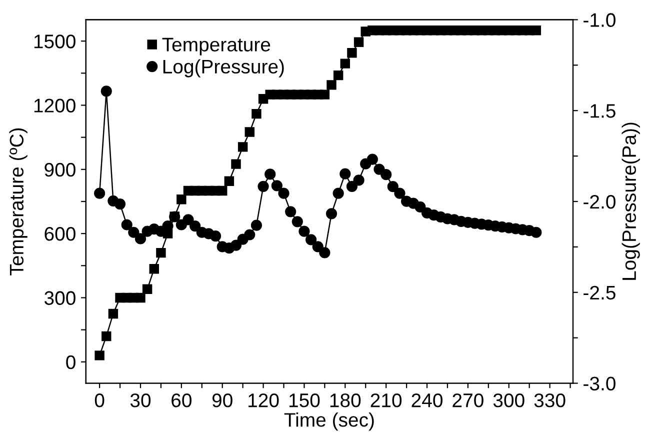 The height and width of the screenshot is (438, 646). What do you see at coordinates (71, 362) in the screenshot?
I see `y-tick-label: 0` at bounding box center [71, 362].